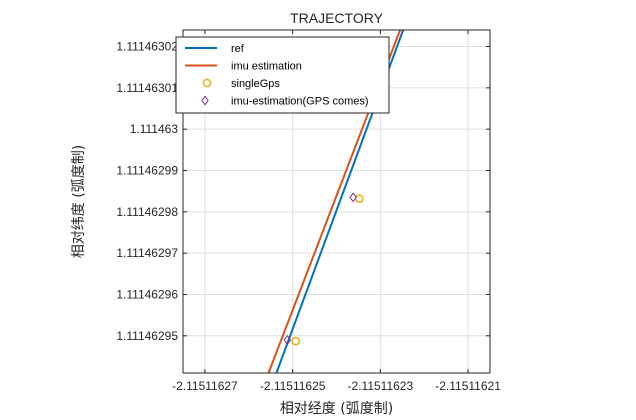 The image size is (636, 420). I want to click on legend-label-singlegps: singleGps, so click(255, 84).